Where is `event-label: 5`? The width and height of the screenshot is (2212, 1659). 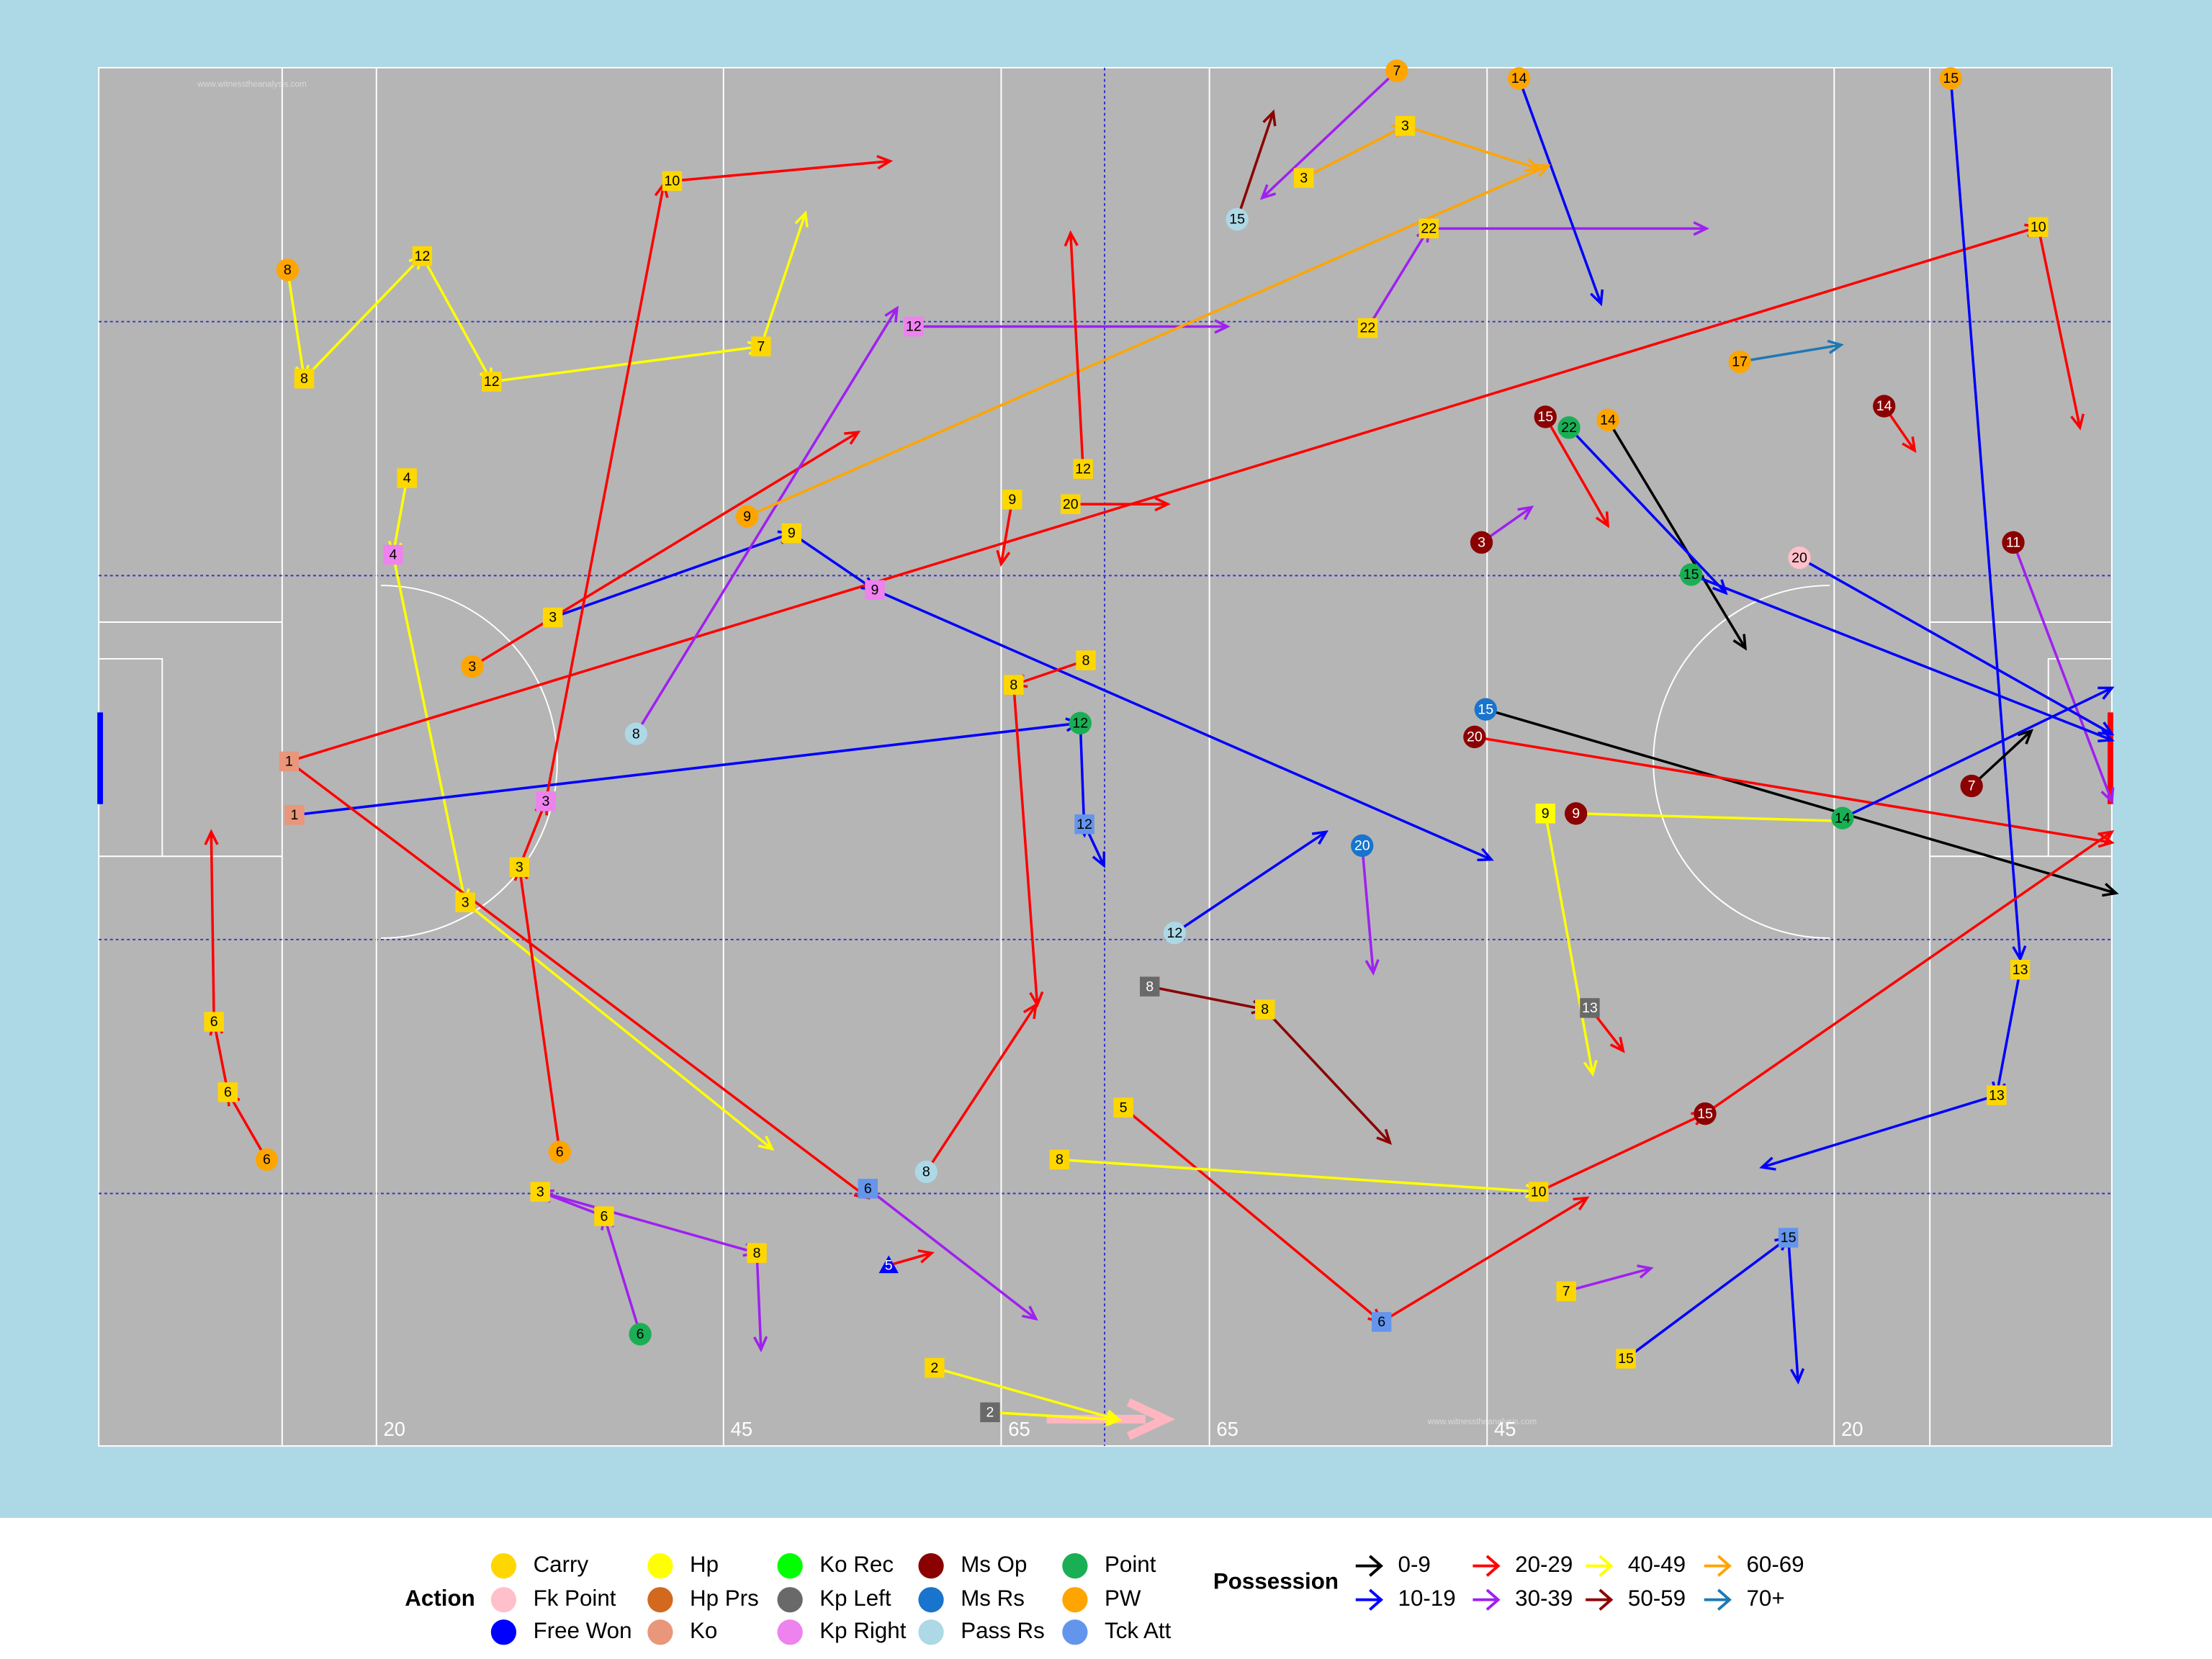
event-label: 5 is located at coordinates (889, 1265).